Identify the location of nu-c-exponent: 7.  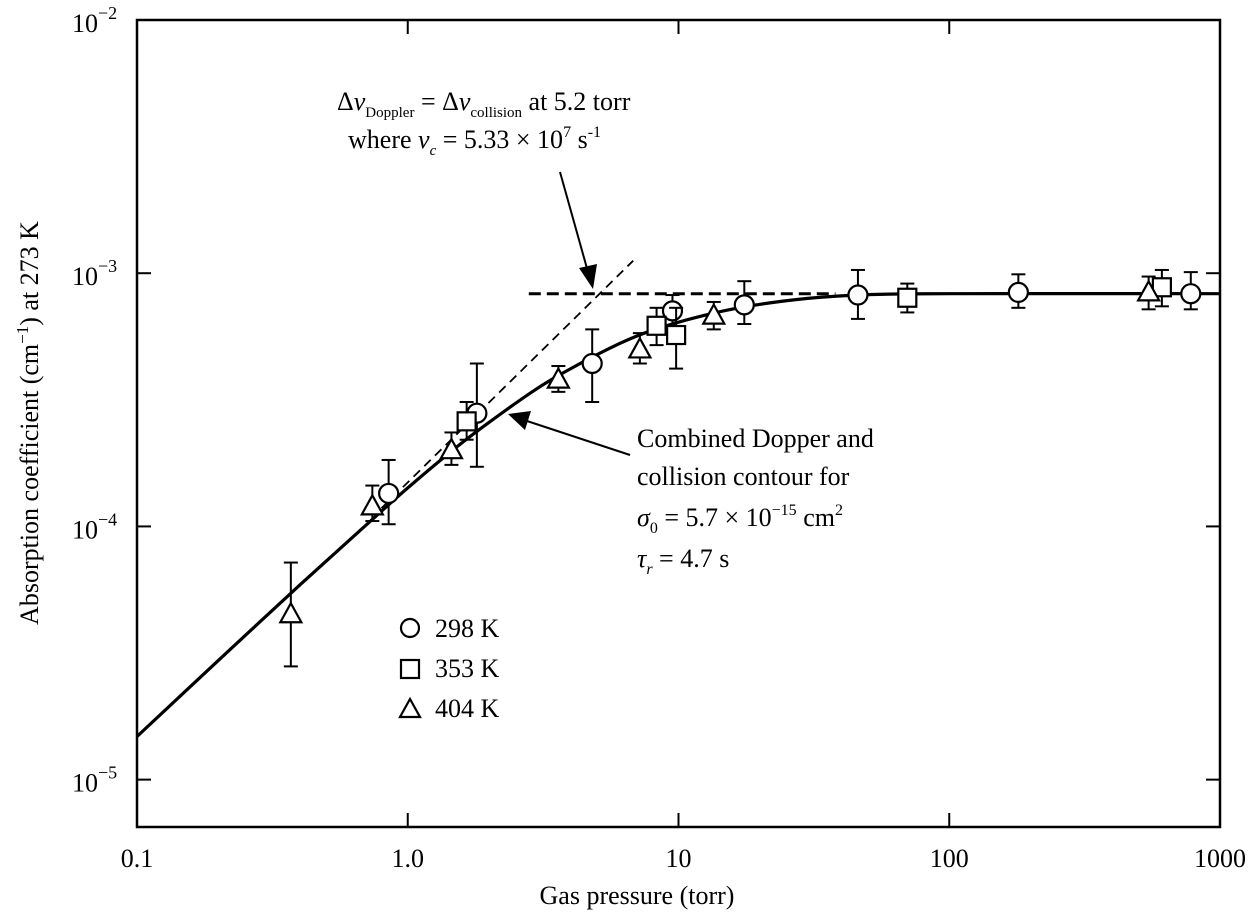
(567, 132).